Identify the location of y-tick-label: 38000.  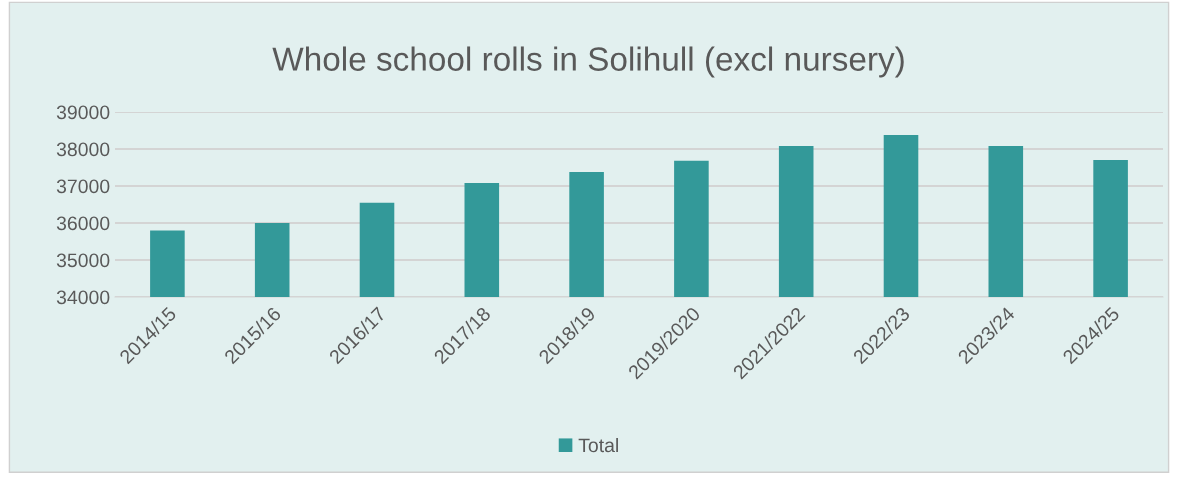
(83, 149).